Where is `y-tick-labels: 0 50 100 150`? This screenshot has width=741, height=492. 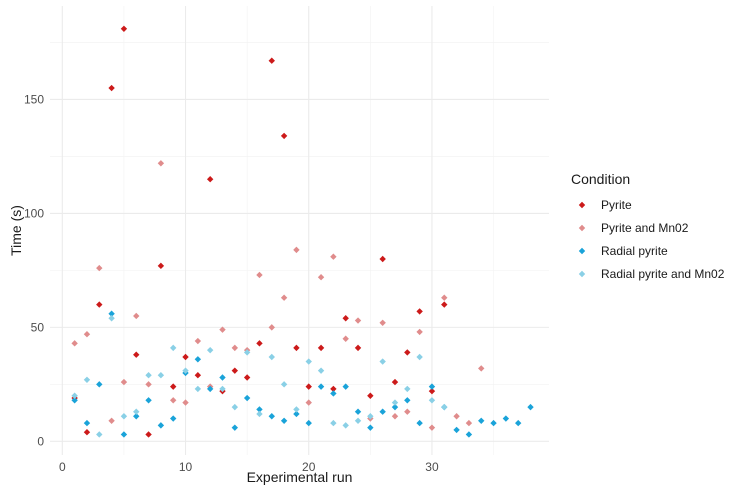
y-tick-labels: 0 50 100 150 is located at coordinates (34, 270).